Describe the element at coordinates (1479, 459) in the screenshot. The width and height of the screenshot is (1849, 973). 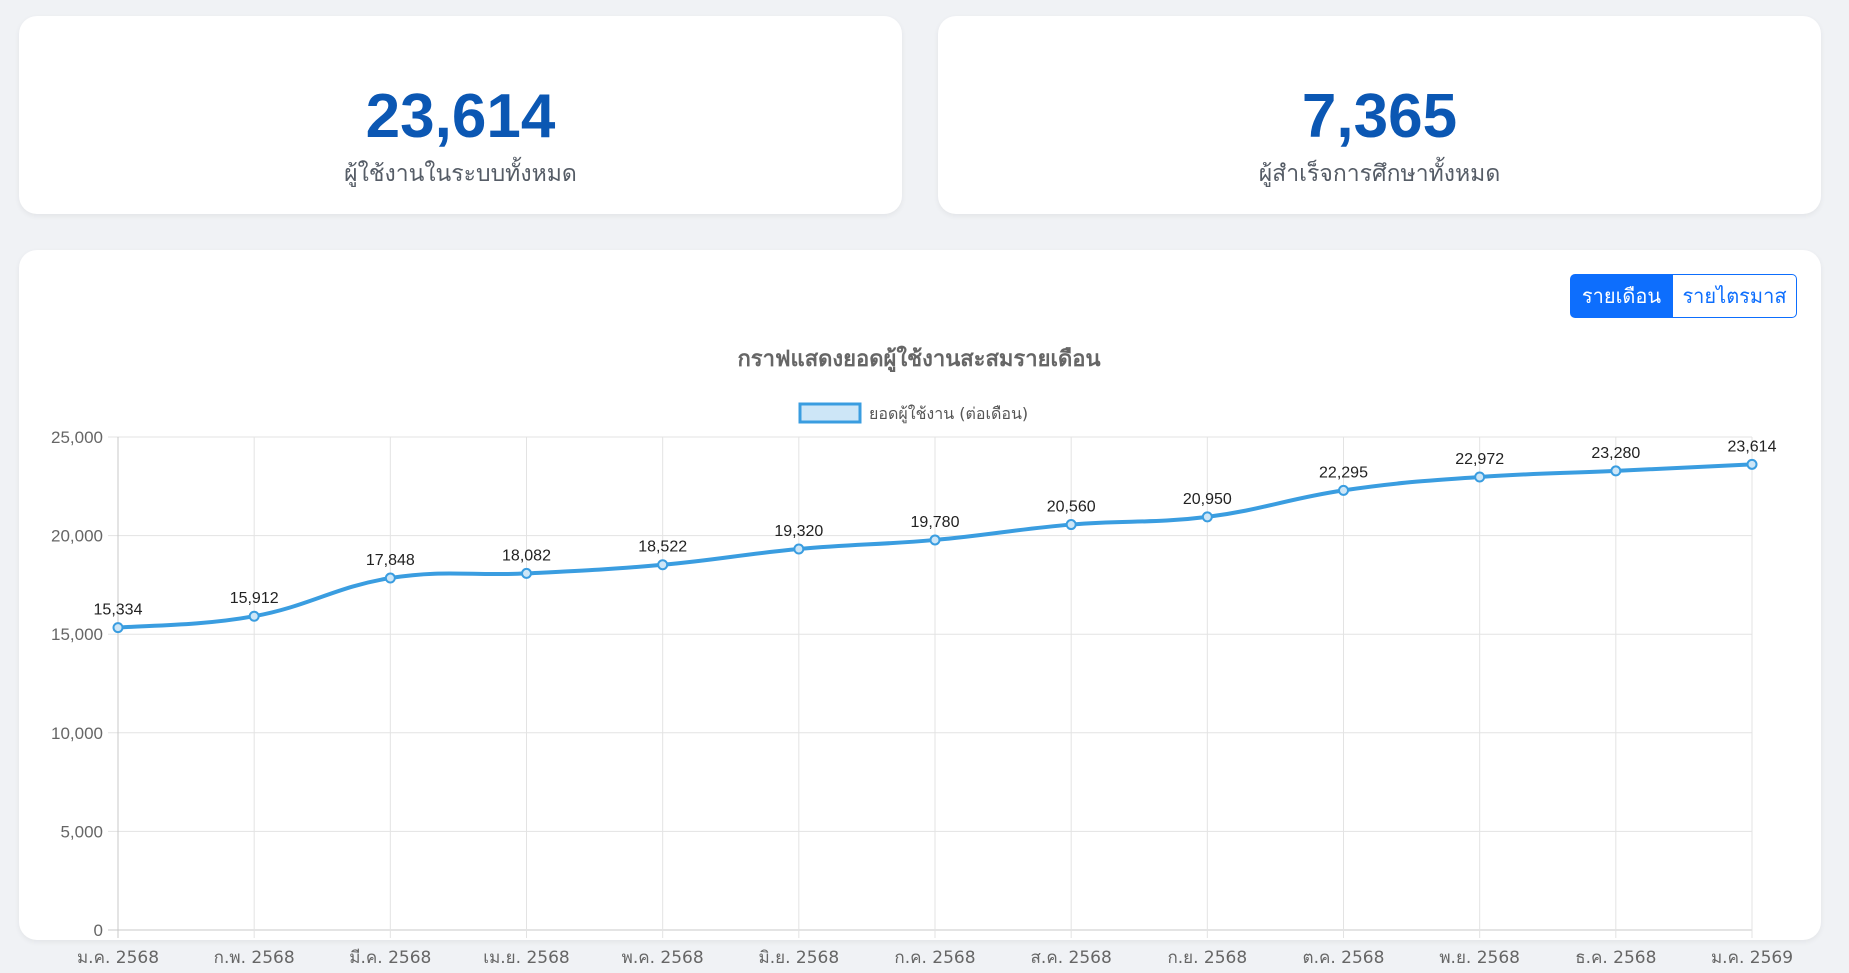
I see `data-label: 22,972` at that location.